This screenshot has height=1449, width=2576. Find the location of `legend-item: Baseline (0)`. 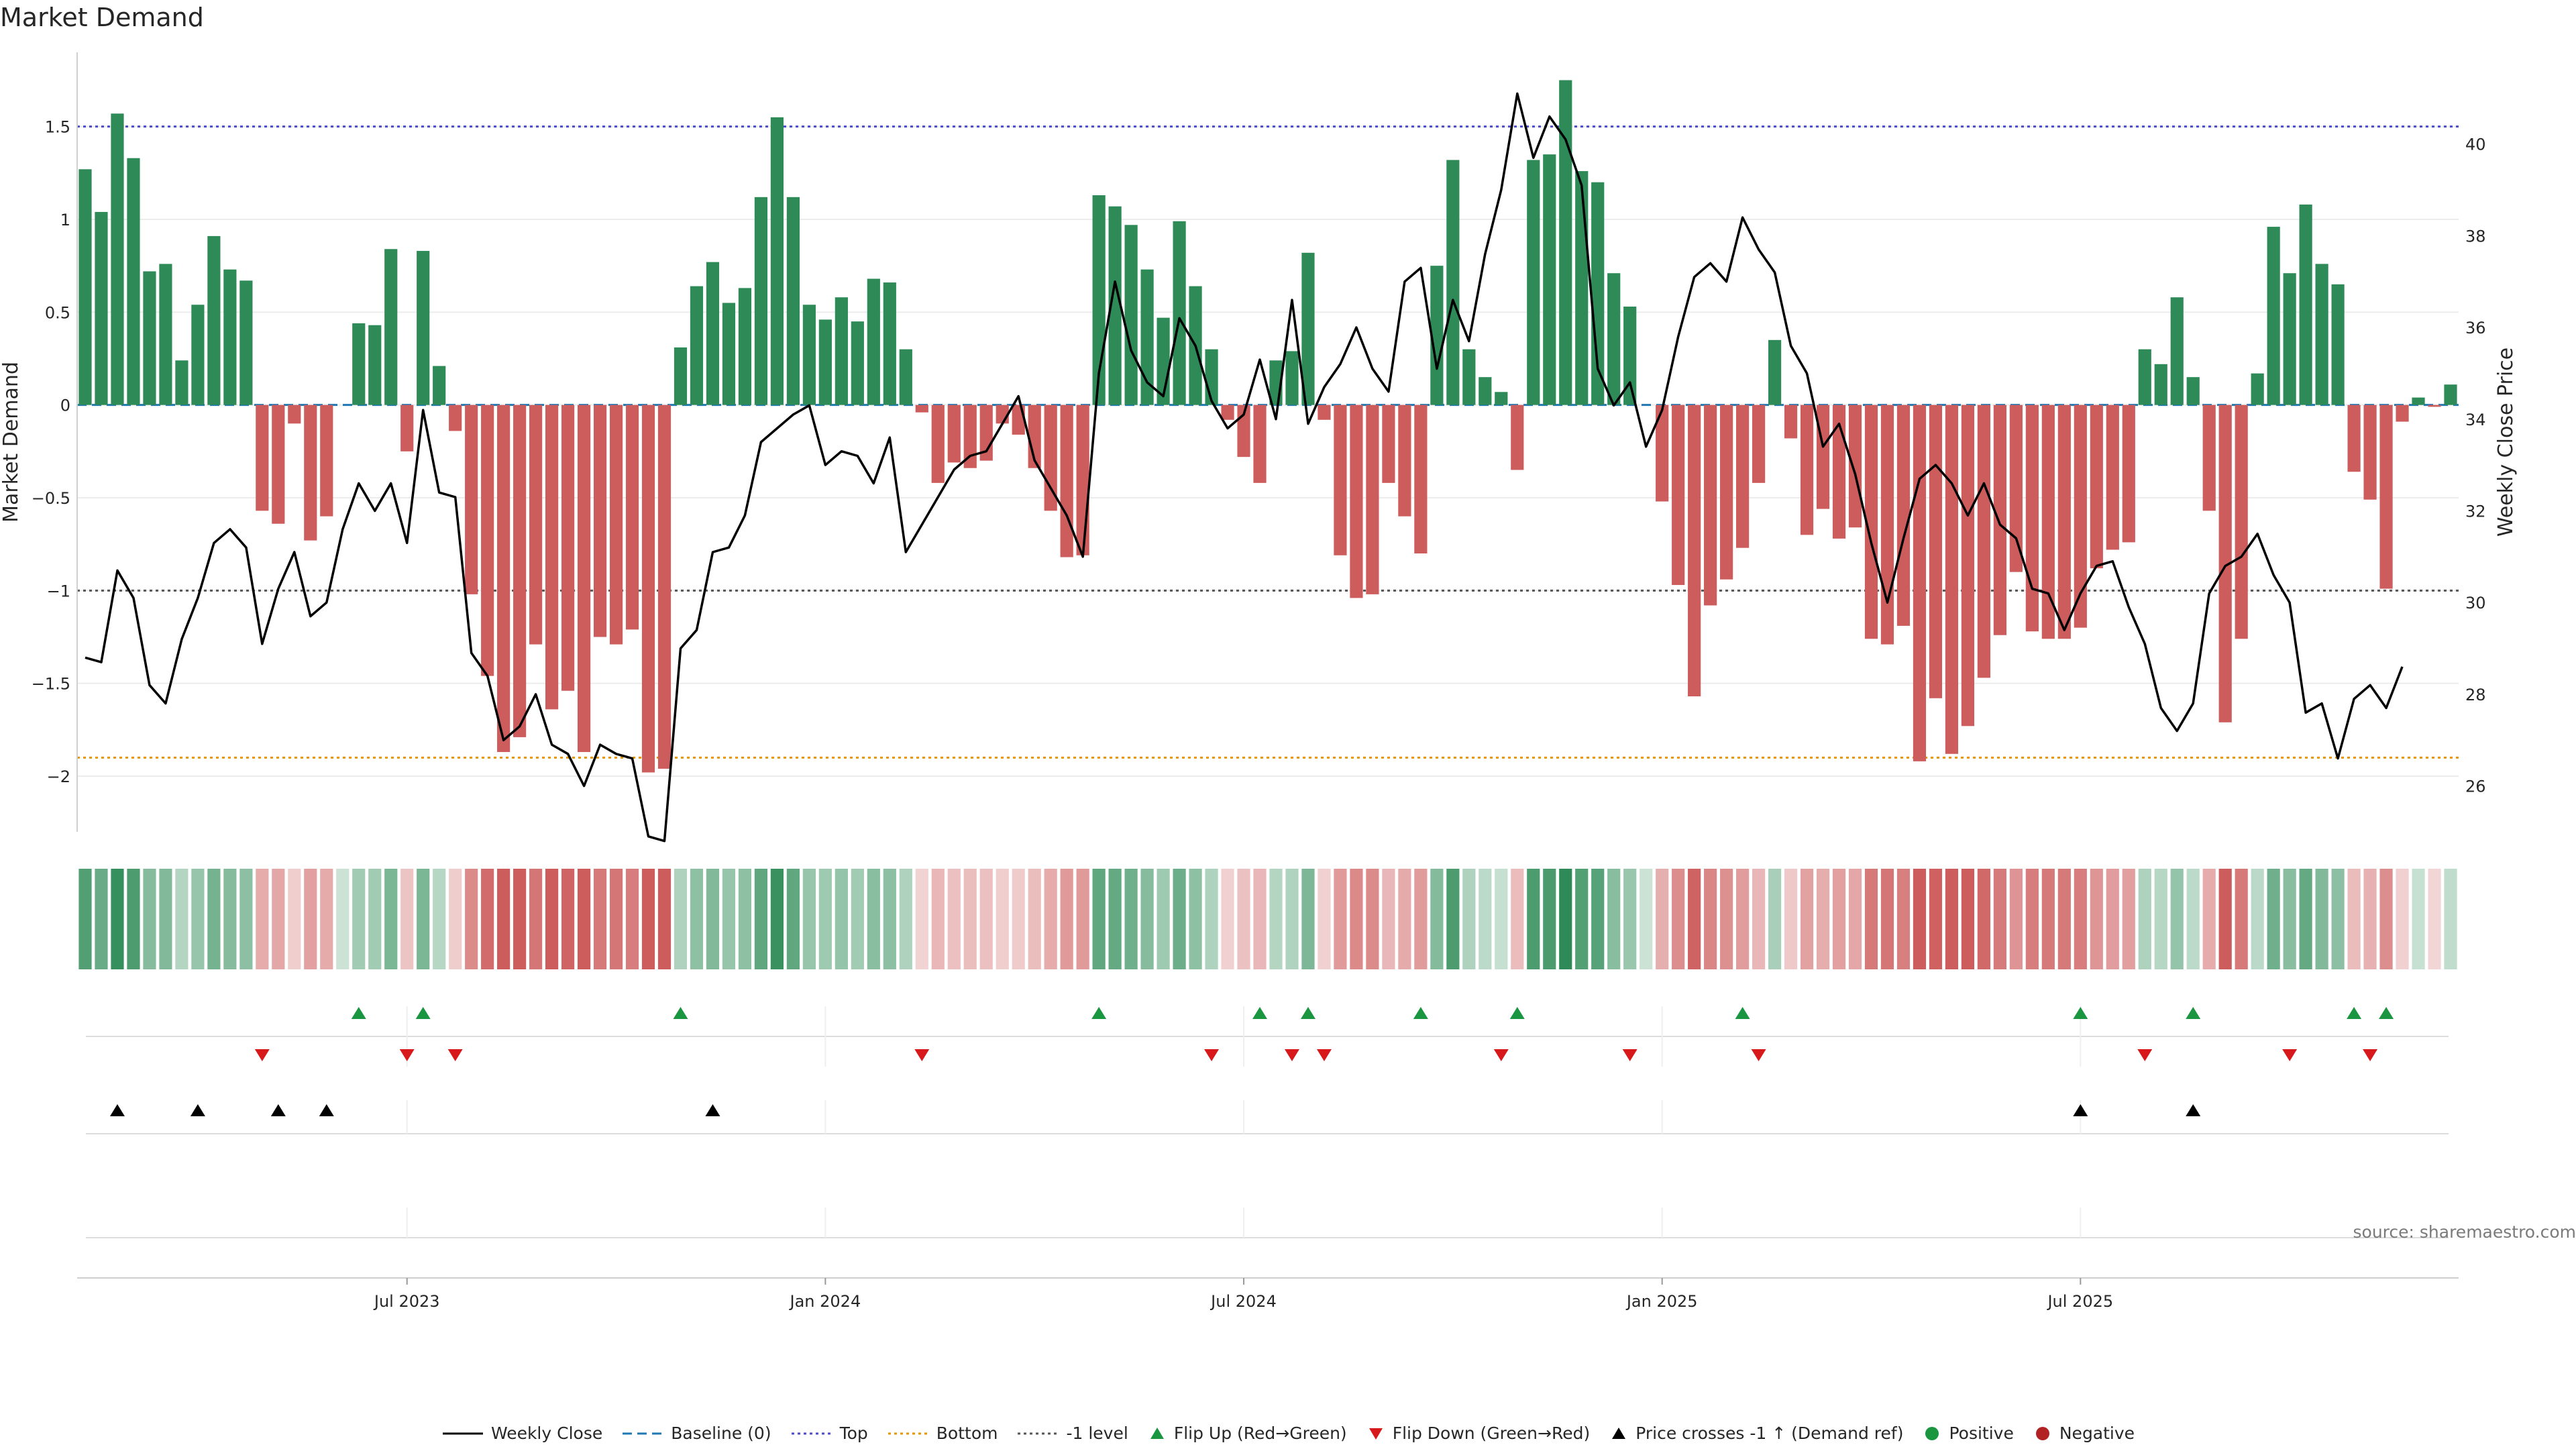

legend-item: Baseline (0) is located at coordinates (696, 1433).